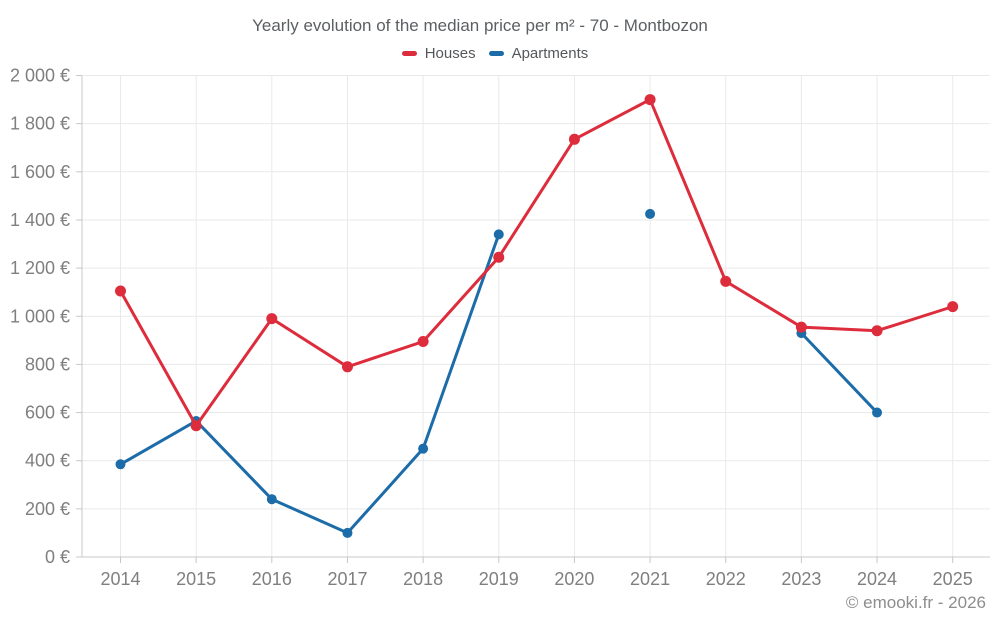  I want to click on copyright-note: © emooki.fr - 2026, so click(915, 602).